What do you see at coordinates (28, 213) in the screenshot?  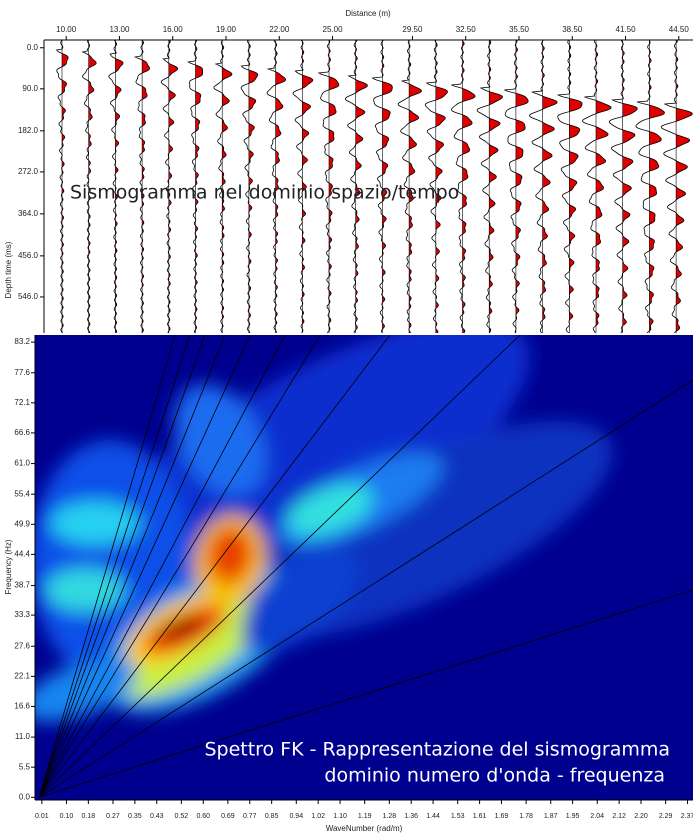 I see `y-tick-label: 364.0` at bounding box center [28, 213].